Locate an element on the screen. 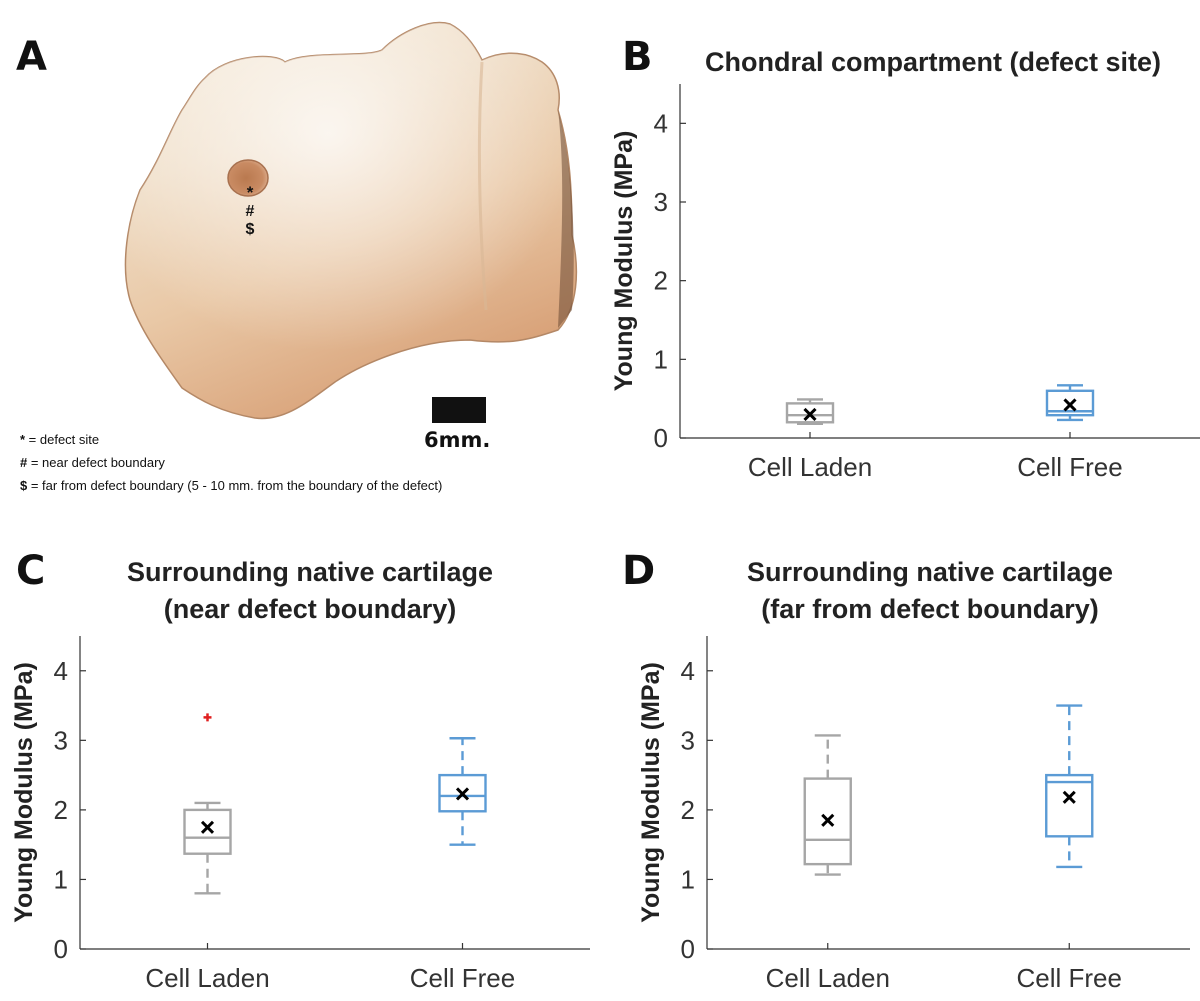  marker-far-boundary: $ is located at coordinates (250, 229).